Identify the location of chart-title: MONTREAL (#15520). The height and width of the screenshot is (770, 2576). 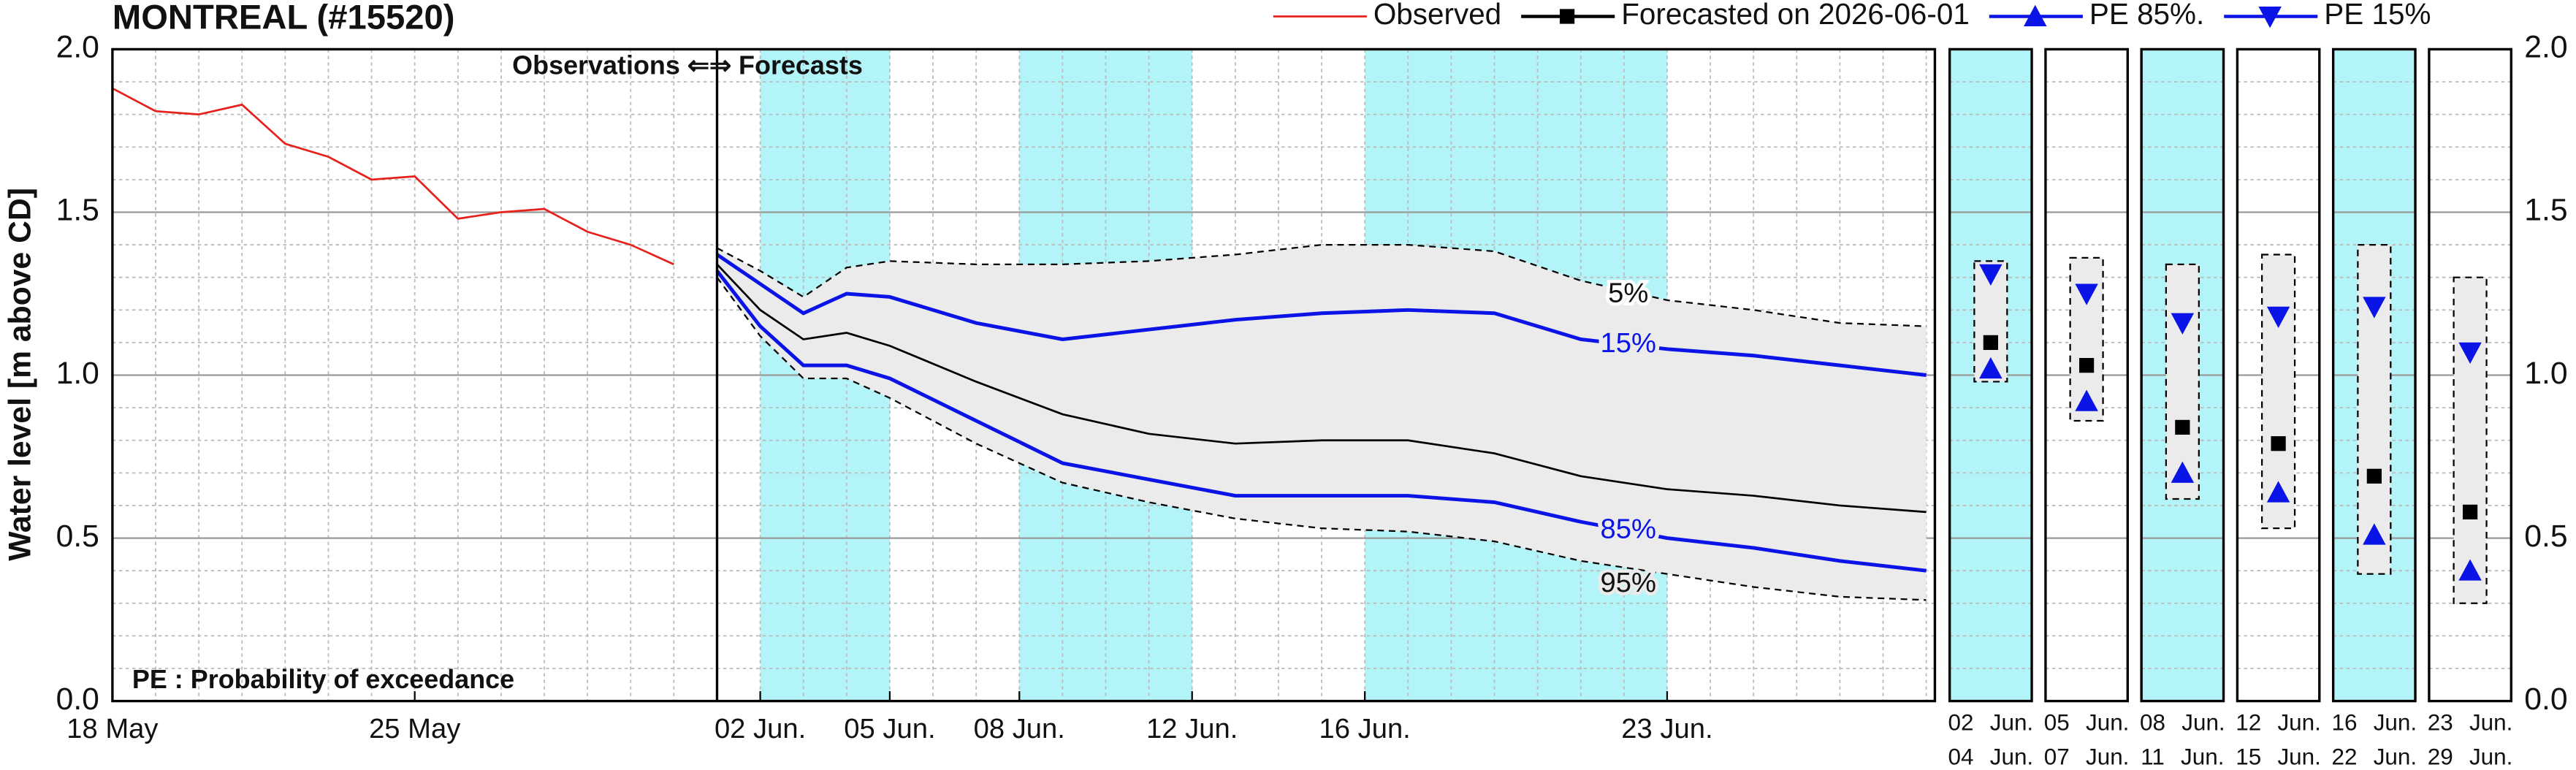
(284, 18).